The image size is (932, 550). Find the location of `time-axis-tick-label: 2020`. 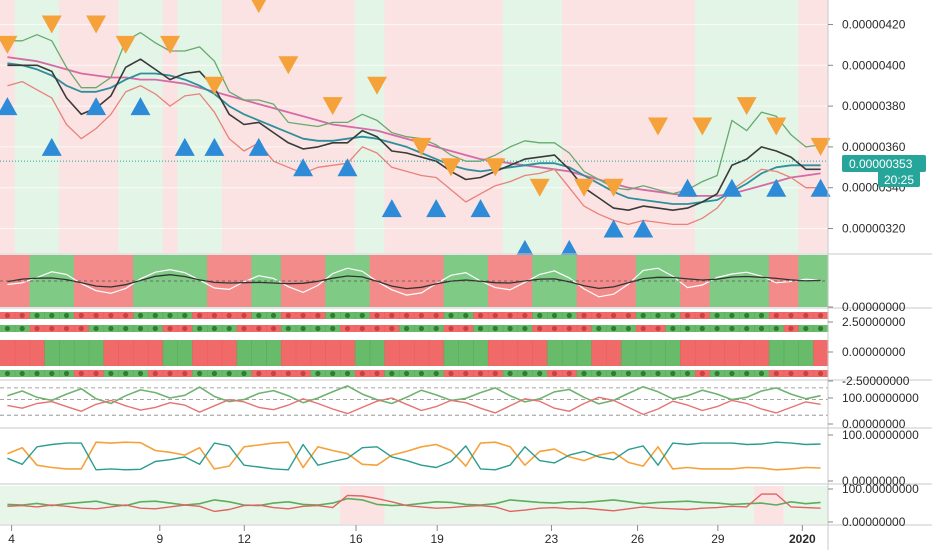

time-axis-tick-label: 2020 is located at coordinates (802, 539).